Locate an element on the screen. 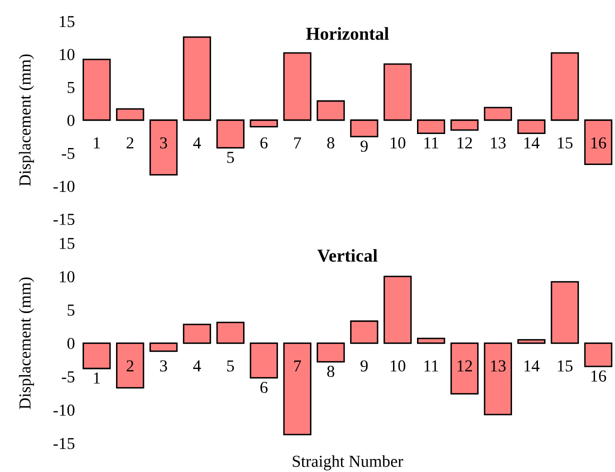 The height and width of the screenshot is (472, 615). x-axis-title: Straight Number is located at coordinates (348, 462).